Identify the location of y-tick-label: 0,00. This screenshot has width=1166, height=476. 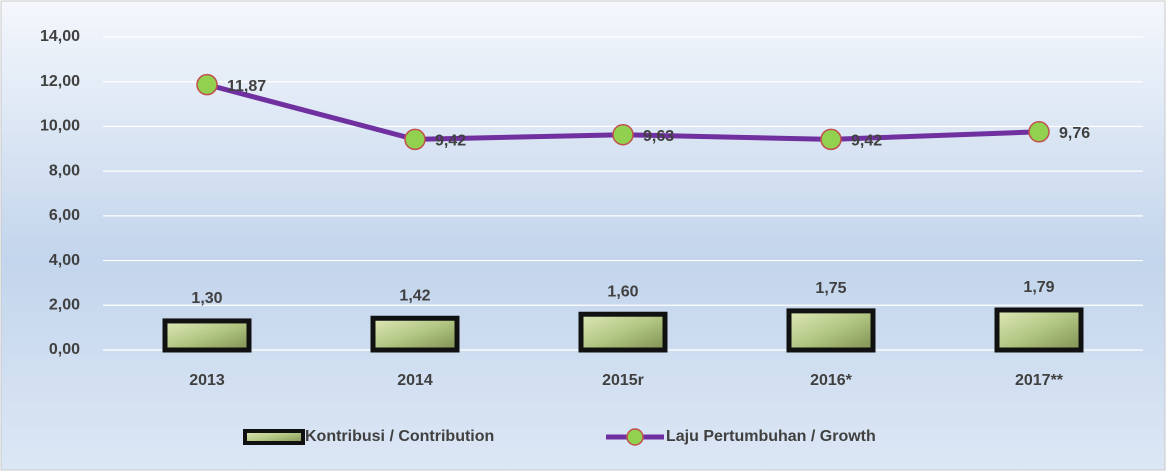
(64, 349).